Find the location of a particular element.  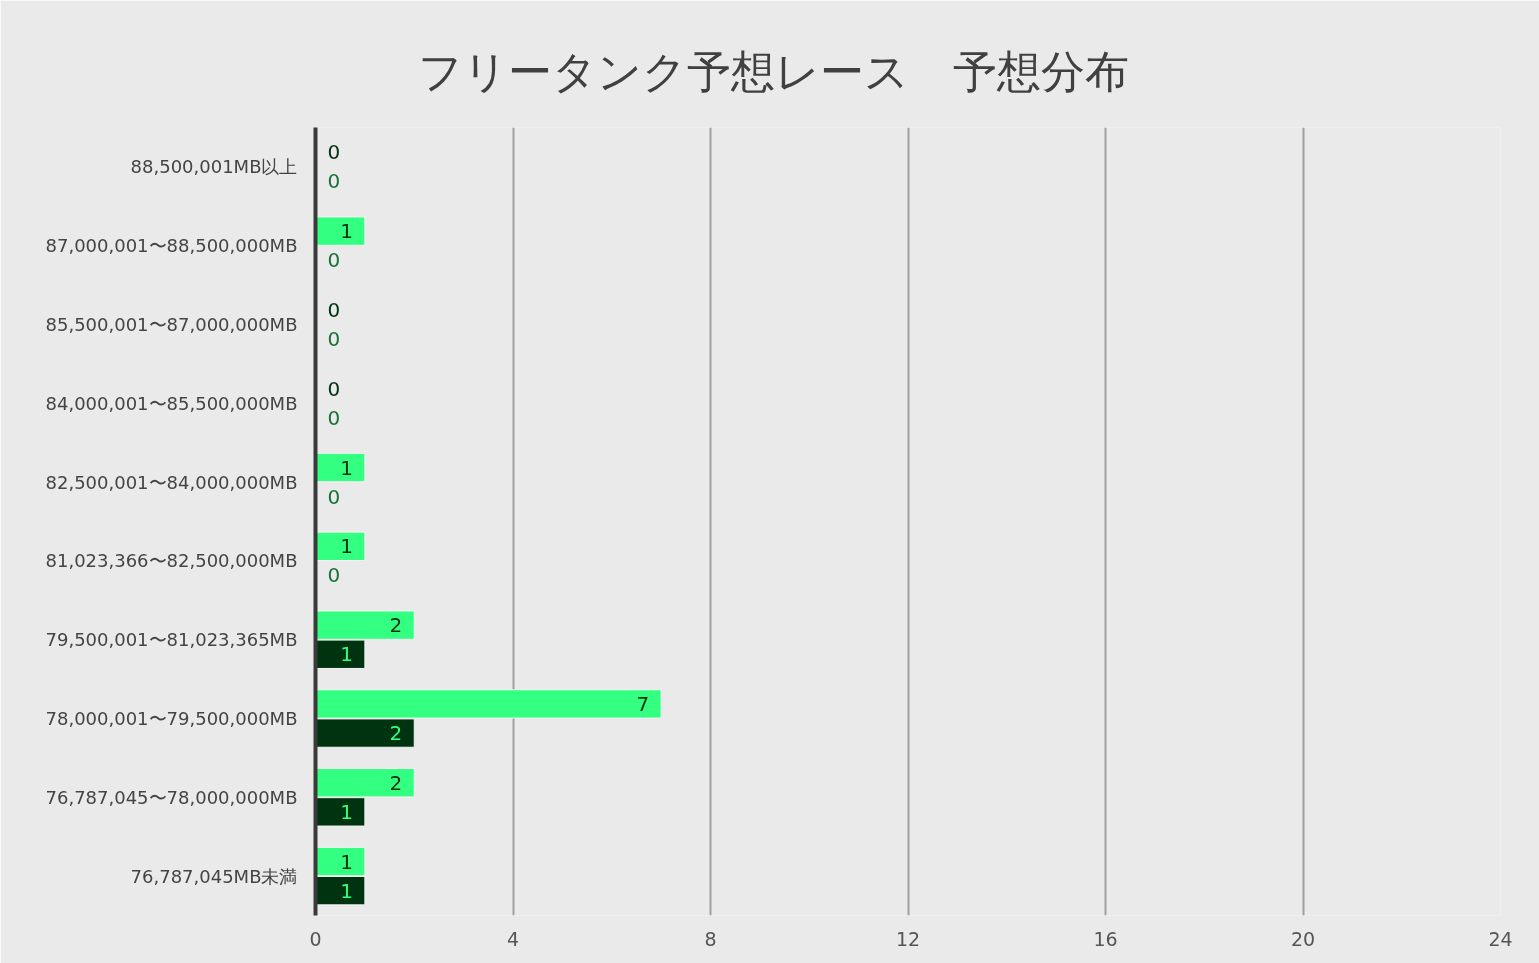

x-tick-label: 20 is located at coordinates (1303, 938).